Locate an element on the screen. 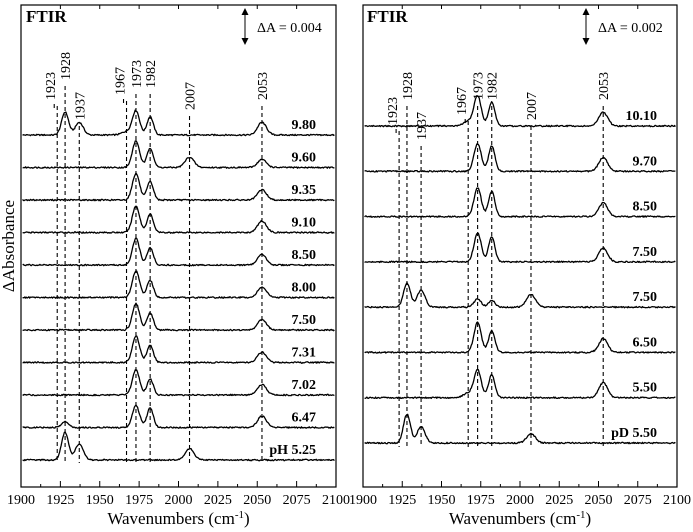 The width and height of the screenshot is (693, 532). trace-label: 9.35 is located at coordinates (304, 190).